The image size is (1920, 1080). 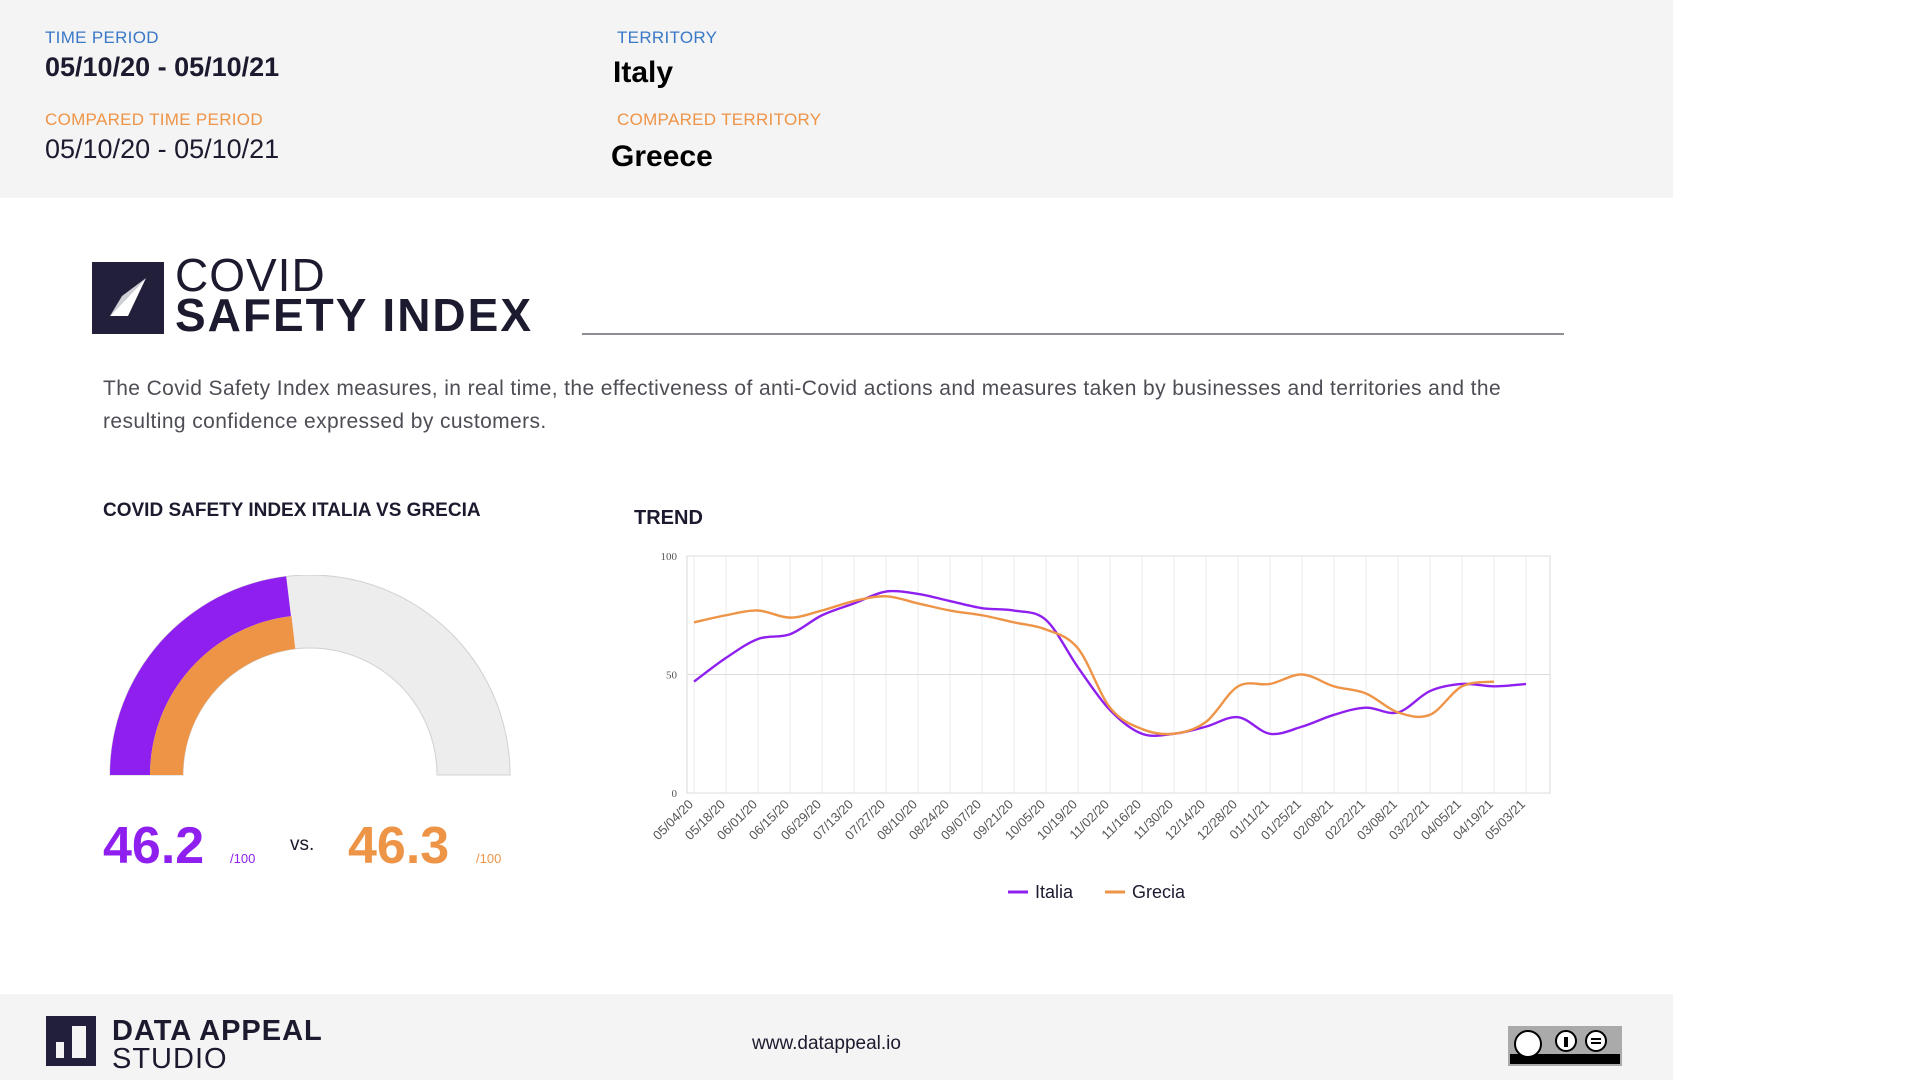 What do you see at coordinates (826, 1043) in the screenshot?
I see `website-link: www.datappeal.io` at bounding box center [826, 1043].